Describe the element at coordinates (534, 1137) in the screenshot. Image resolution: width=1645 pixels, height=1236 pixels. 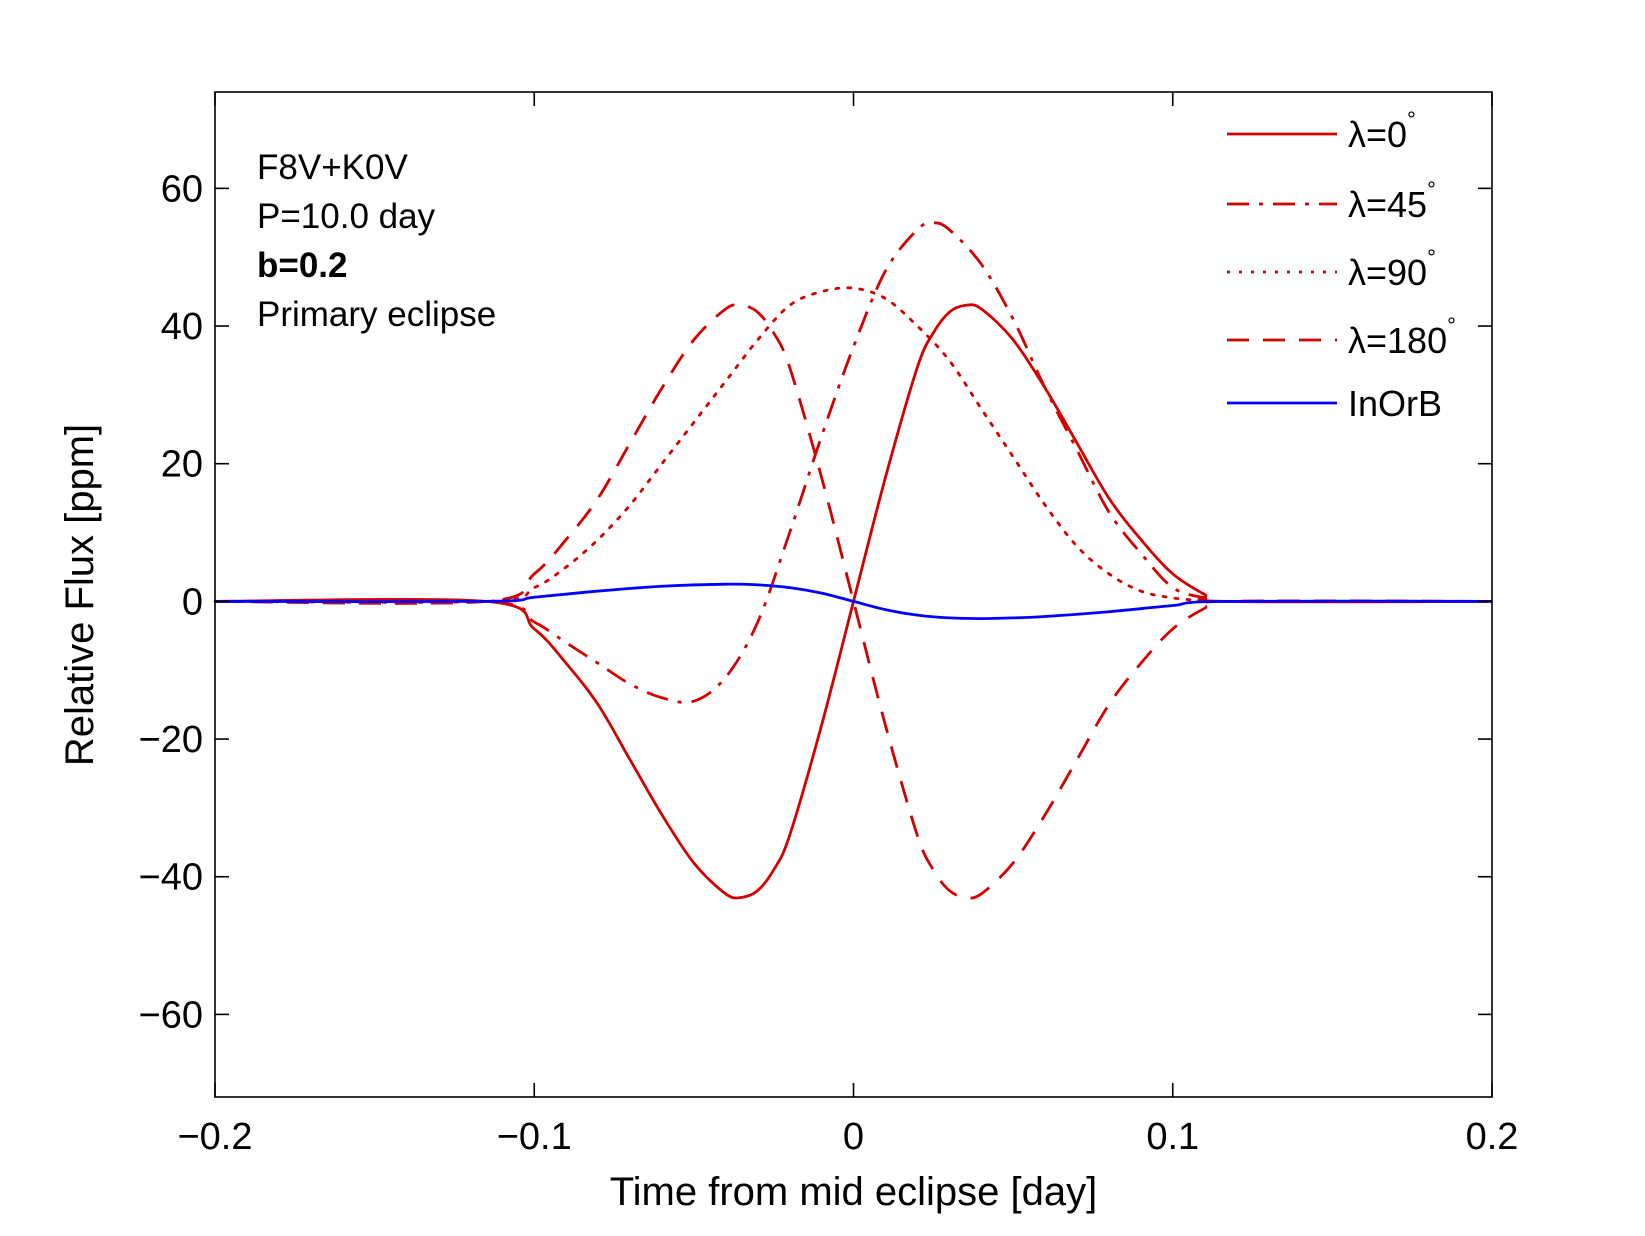
I see `x-tick-label: −0.1` at that location.